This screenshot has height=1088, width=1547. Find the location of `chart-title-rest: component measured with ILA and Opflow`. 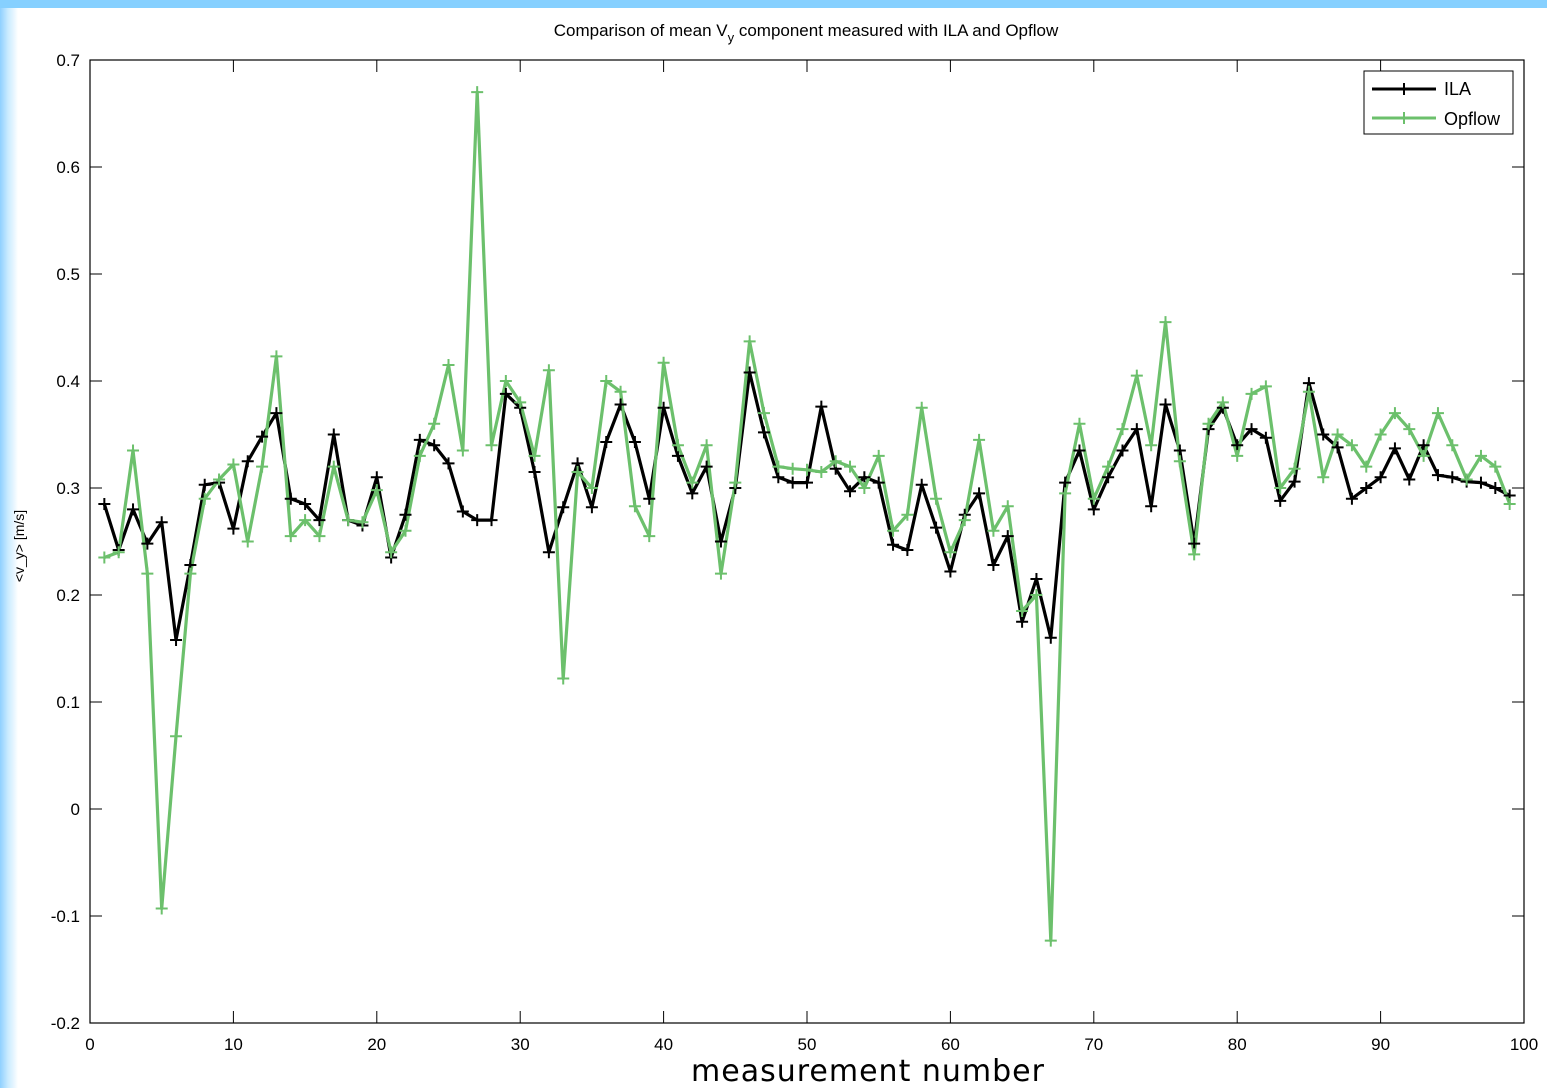

chart-title-rest: component measured with ILA and Opflow is located at coordinates (896, 30).